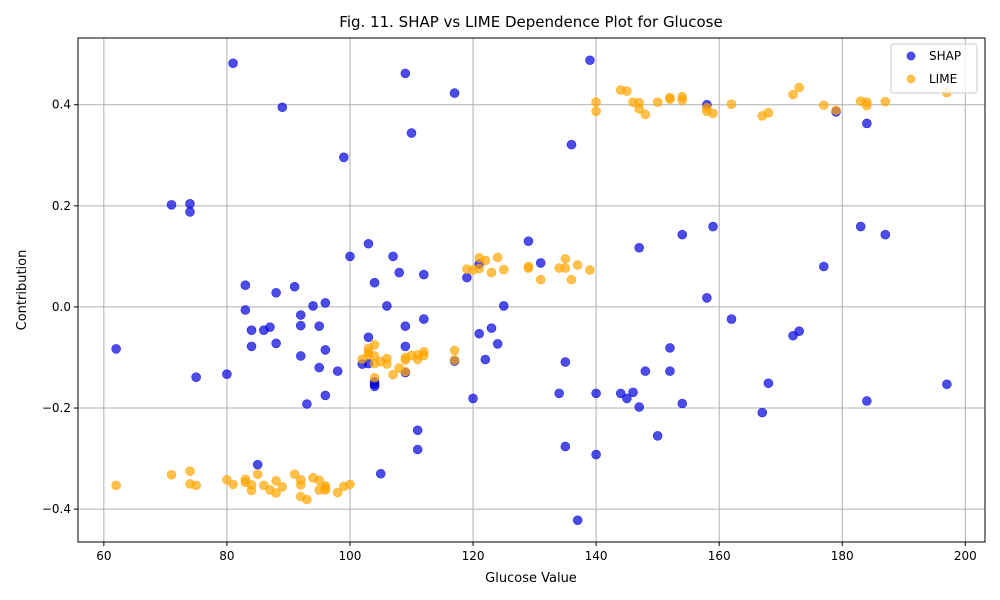 The height and width of the screenshot is (600, 1000). What do you see at coordinates (943, 79) in the screenshot?
I see `legend-label-lime: LIME` at bounding box center [943, 79].